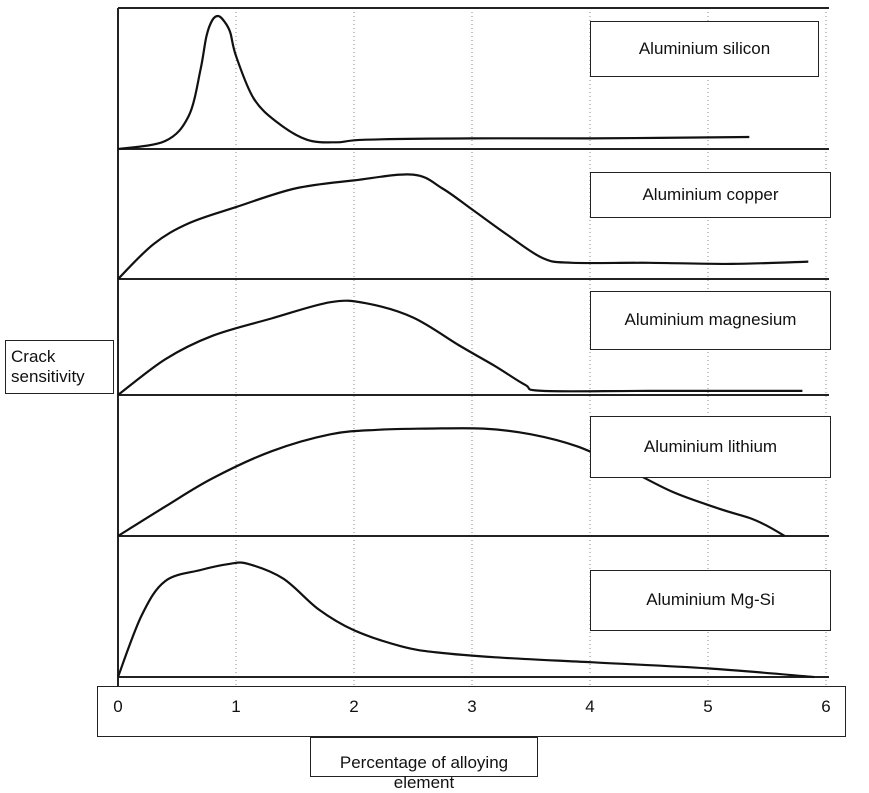  What do you see at coordinates (424, 764) in the screenshot?
I see `x-axis-label: Percentage of alloying element` at bounding box center [424, 764].